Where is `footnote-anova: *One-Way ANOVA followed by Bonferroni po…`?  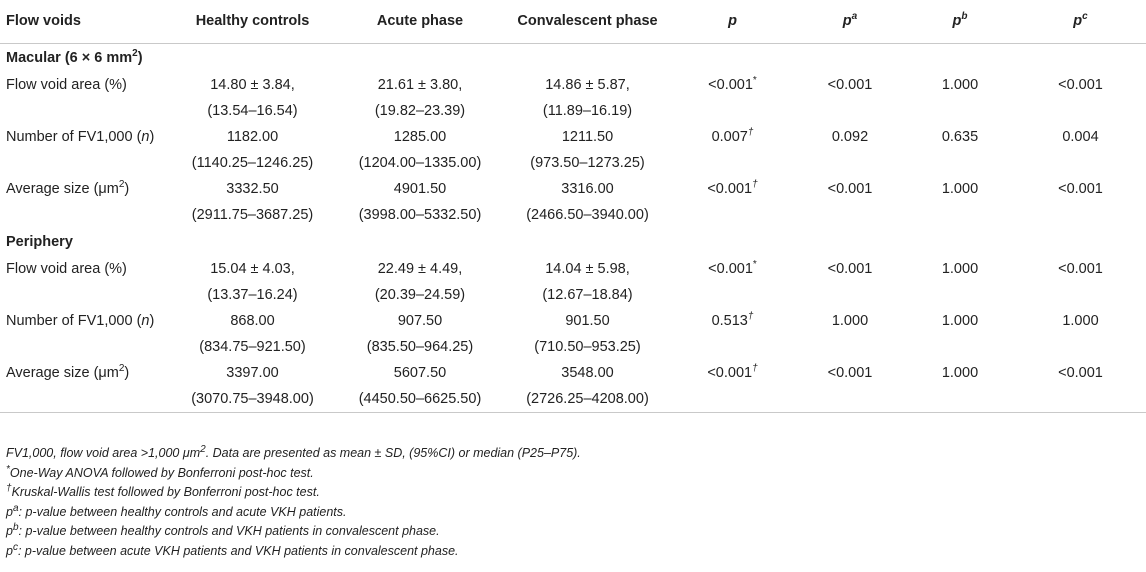
footnote-anova: *One-Way ANOVA followed by Bonferroni po… is located at coordinates (160, 471).